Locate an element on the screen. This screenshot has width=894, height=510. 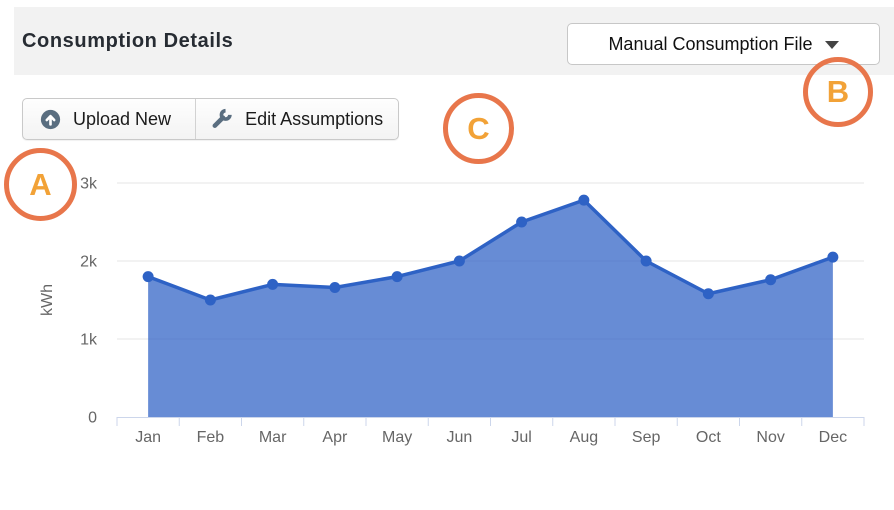
x-axis-category-label: Mar is located at coordinates (273, 437).